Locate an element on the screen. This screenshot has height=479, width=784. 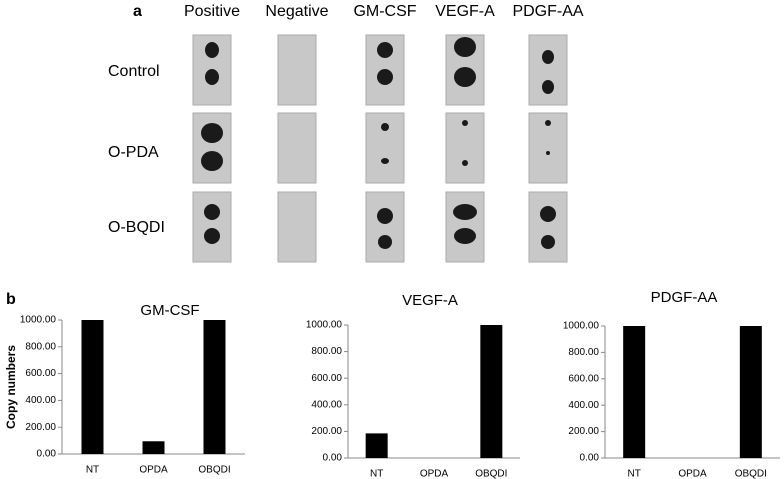
chart-title: GM-CSF is located at coordinates (169, 310).